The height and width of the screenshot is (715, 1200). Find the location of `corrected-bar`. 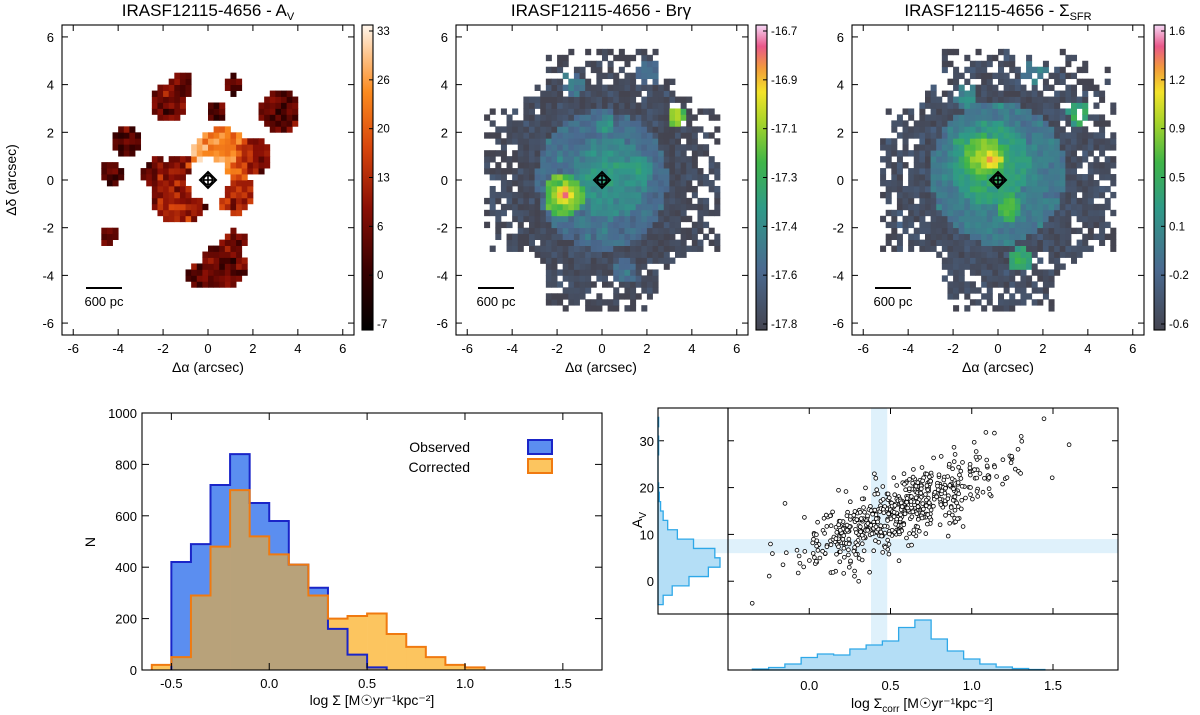

corrected-bar is located at coordinates (377, 641).